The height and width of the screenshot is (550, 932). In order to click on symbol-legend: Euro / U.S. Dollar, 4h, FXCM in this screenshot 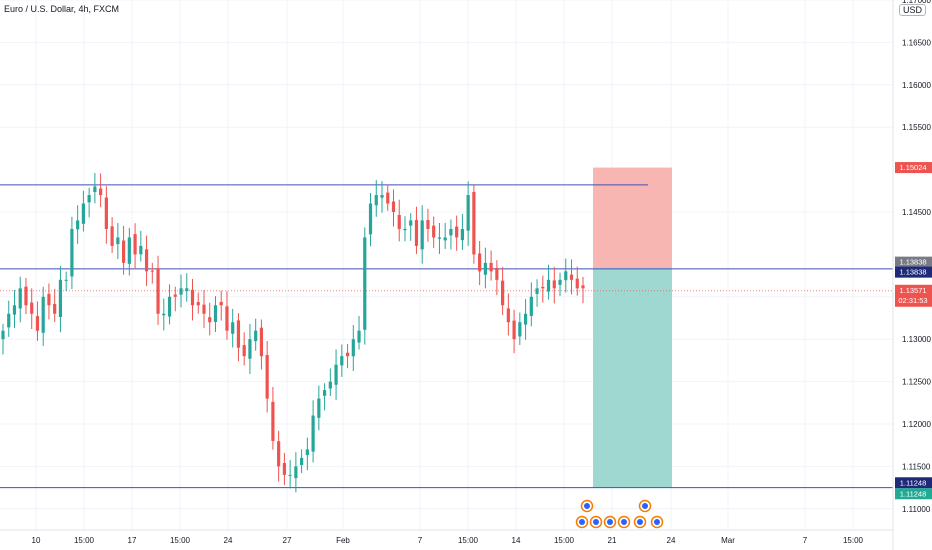, I will do `click(62, 9)`.